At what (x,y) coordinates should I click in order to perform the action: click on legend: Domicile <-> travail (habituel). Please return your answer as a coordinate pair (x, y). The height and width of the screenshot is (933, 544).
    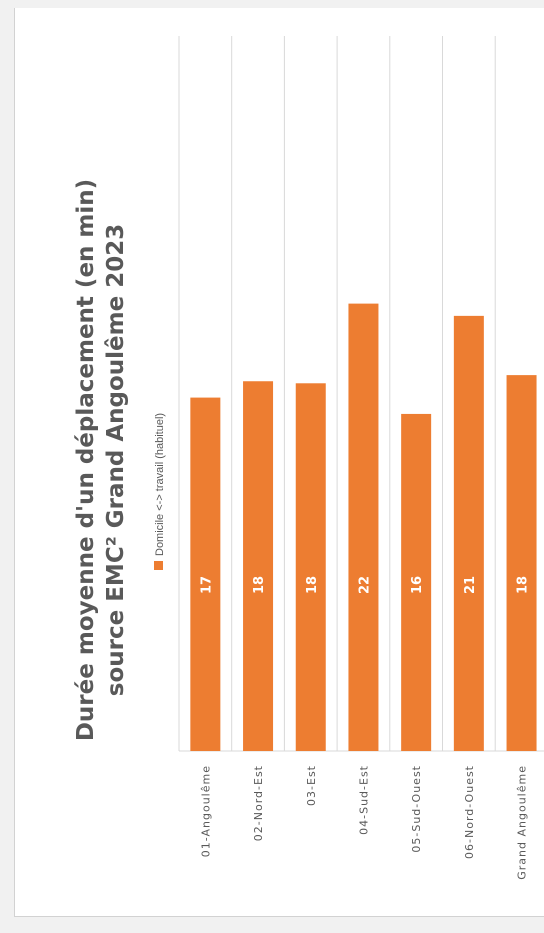
    Looking at the image, I should click on (160, 491).